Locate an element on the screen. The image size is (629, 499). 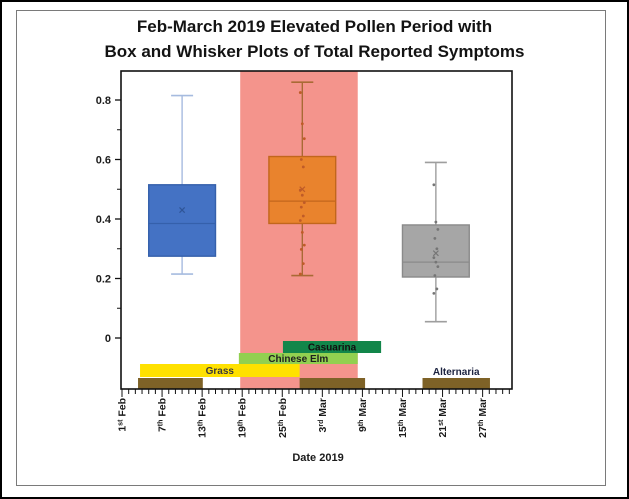
elevated-period-band is located at coordinates (299, 230).